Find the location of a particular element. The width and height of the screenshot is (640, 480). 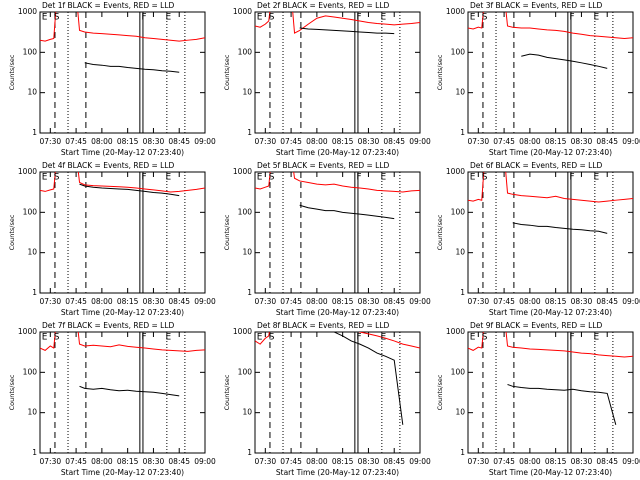

chart-title: Det 2f BLACK = Events, RED = LLD is located at coordinates (323, 5).